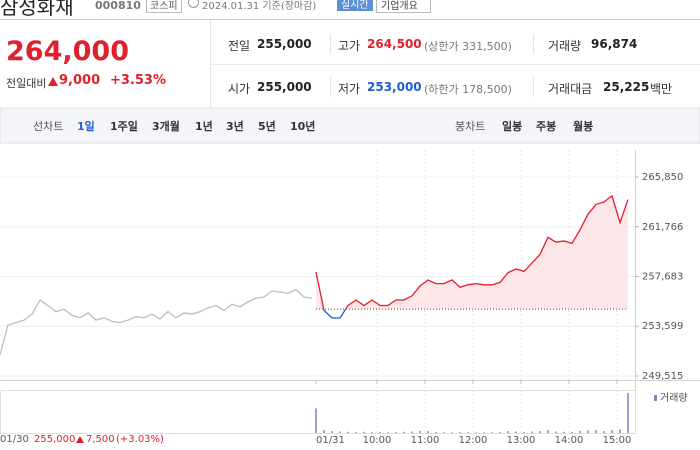 This screenshot has width=700, height=450. I want to click on stat-note: (하한가 178,500), so click(468, 89).